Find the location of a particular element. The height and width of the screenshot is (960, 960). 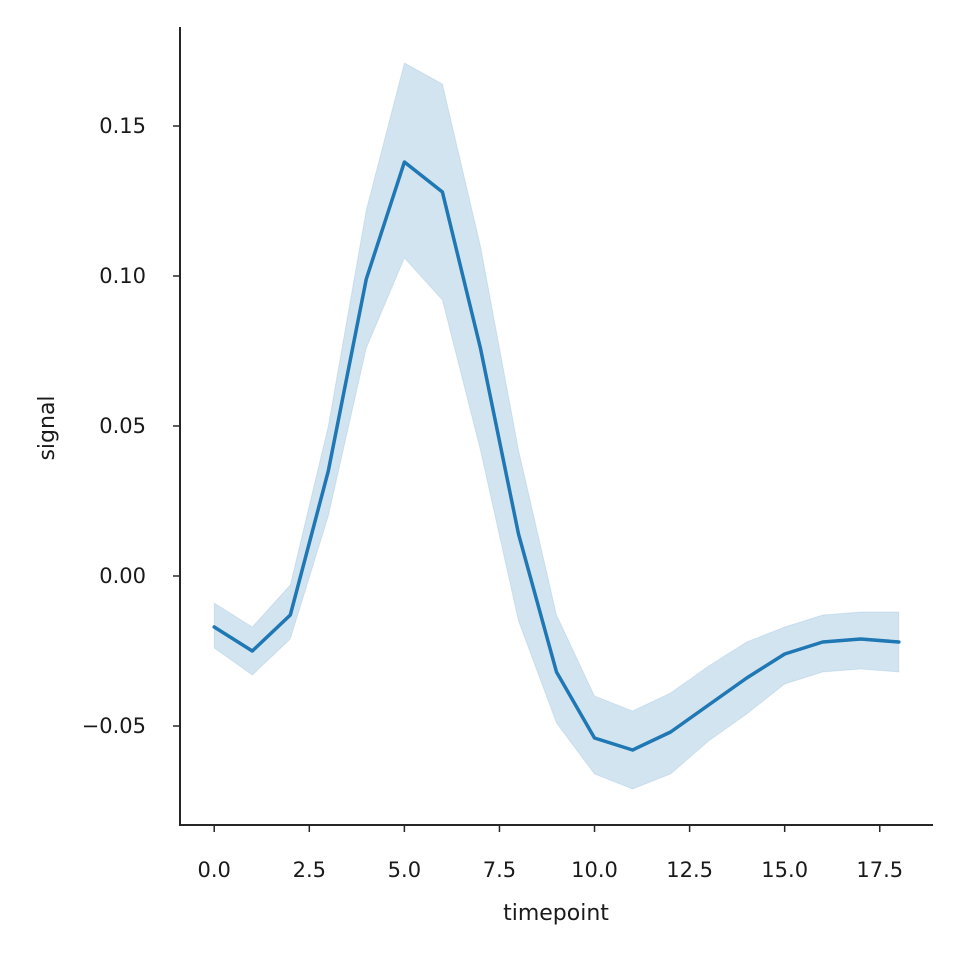

x-tick-label: 10.0 is located at coordinates (594, 870).